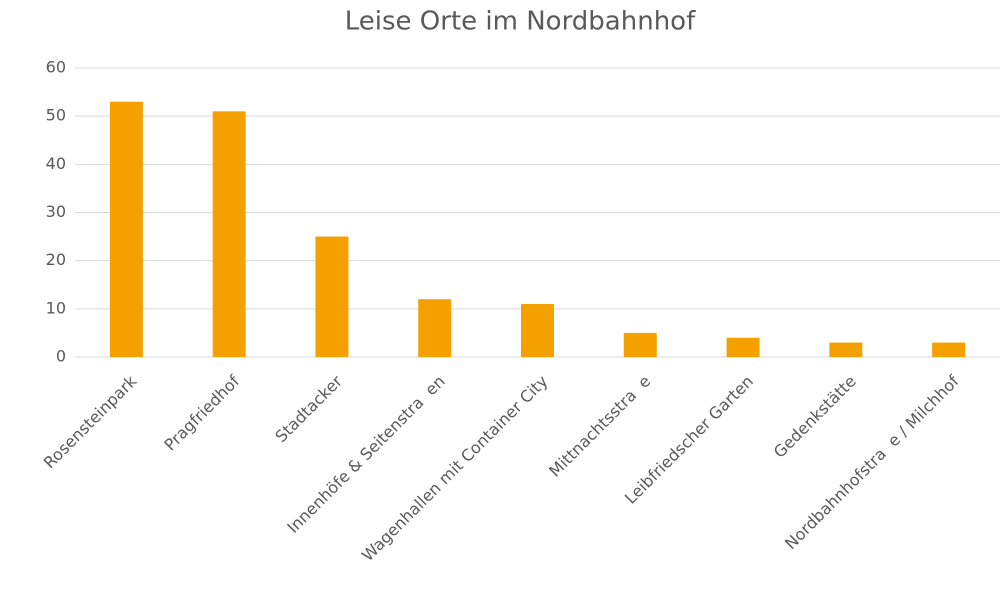  What do you see at coordinates (308, 408) in the screenshot?
I see `x-tick-label: Stadtacker` at bounding box center [308, 408].